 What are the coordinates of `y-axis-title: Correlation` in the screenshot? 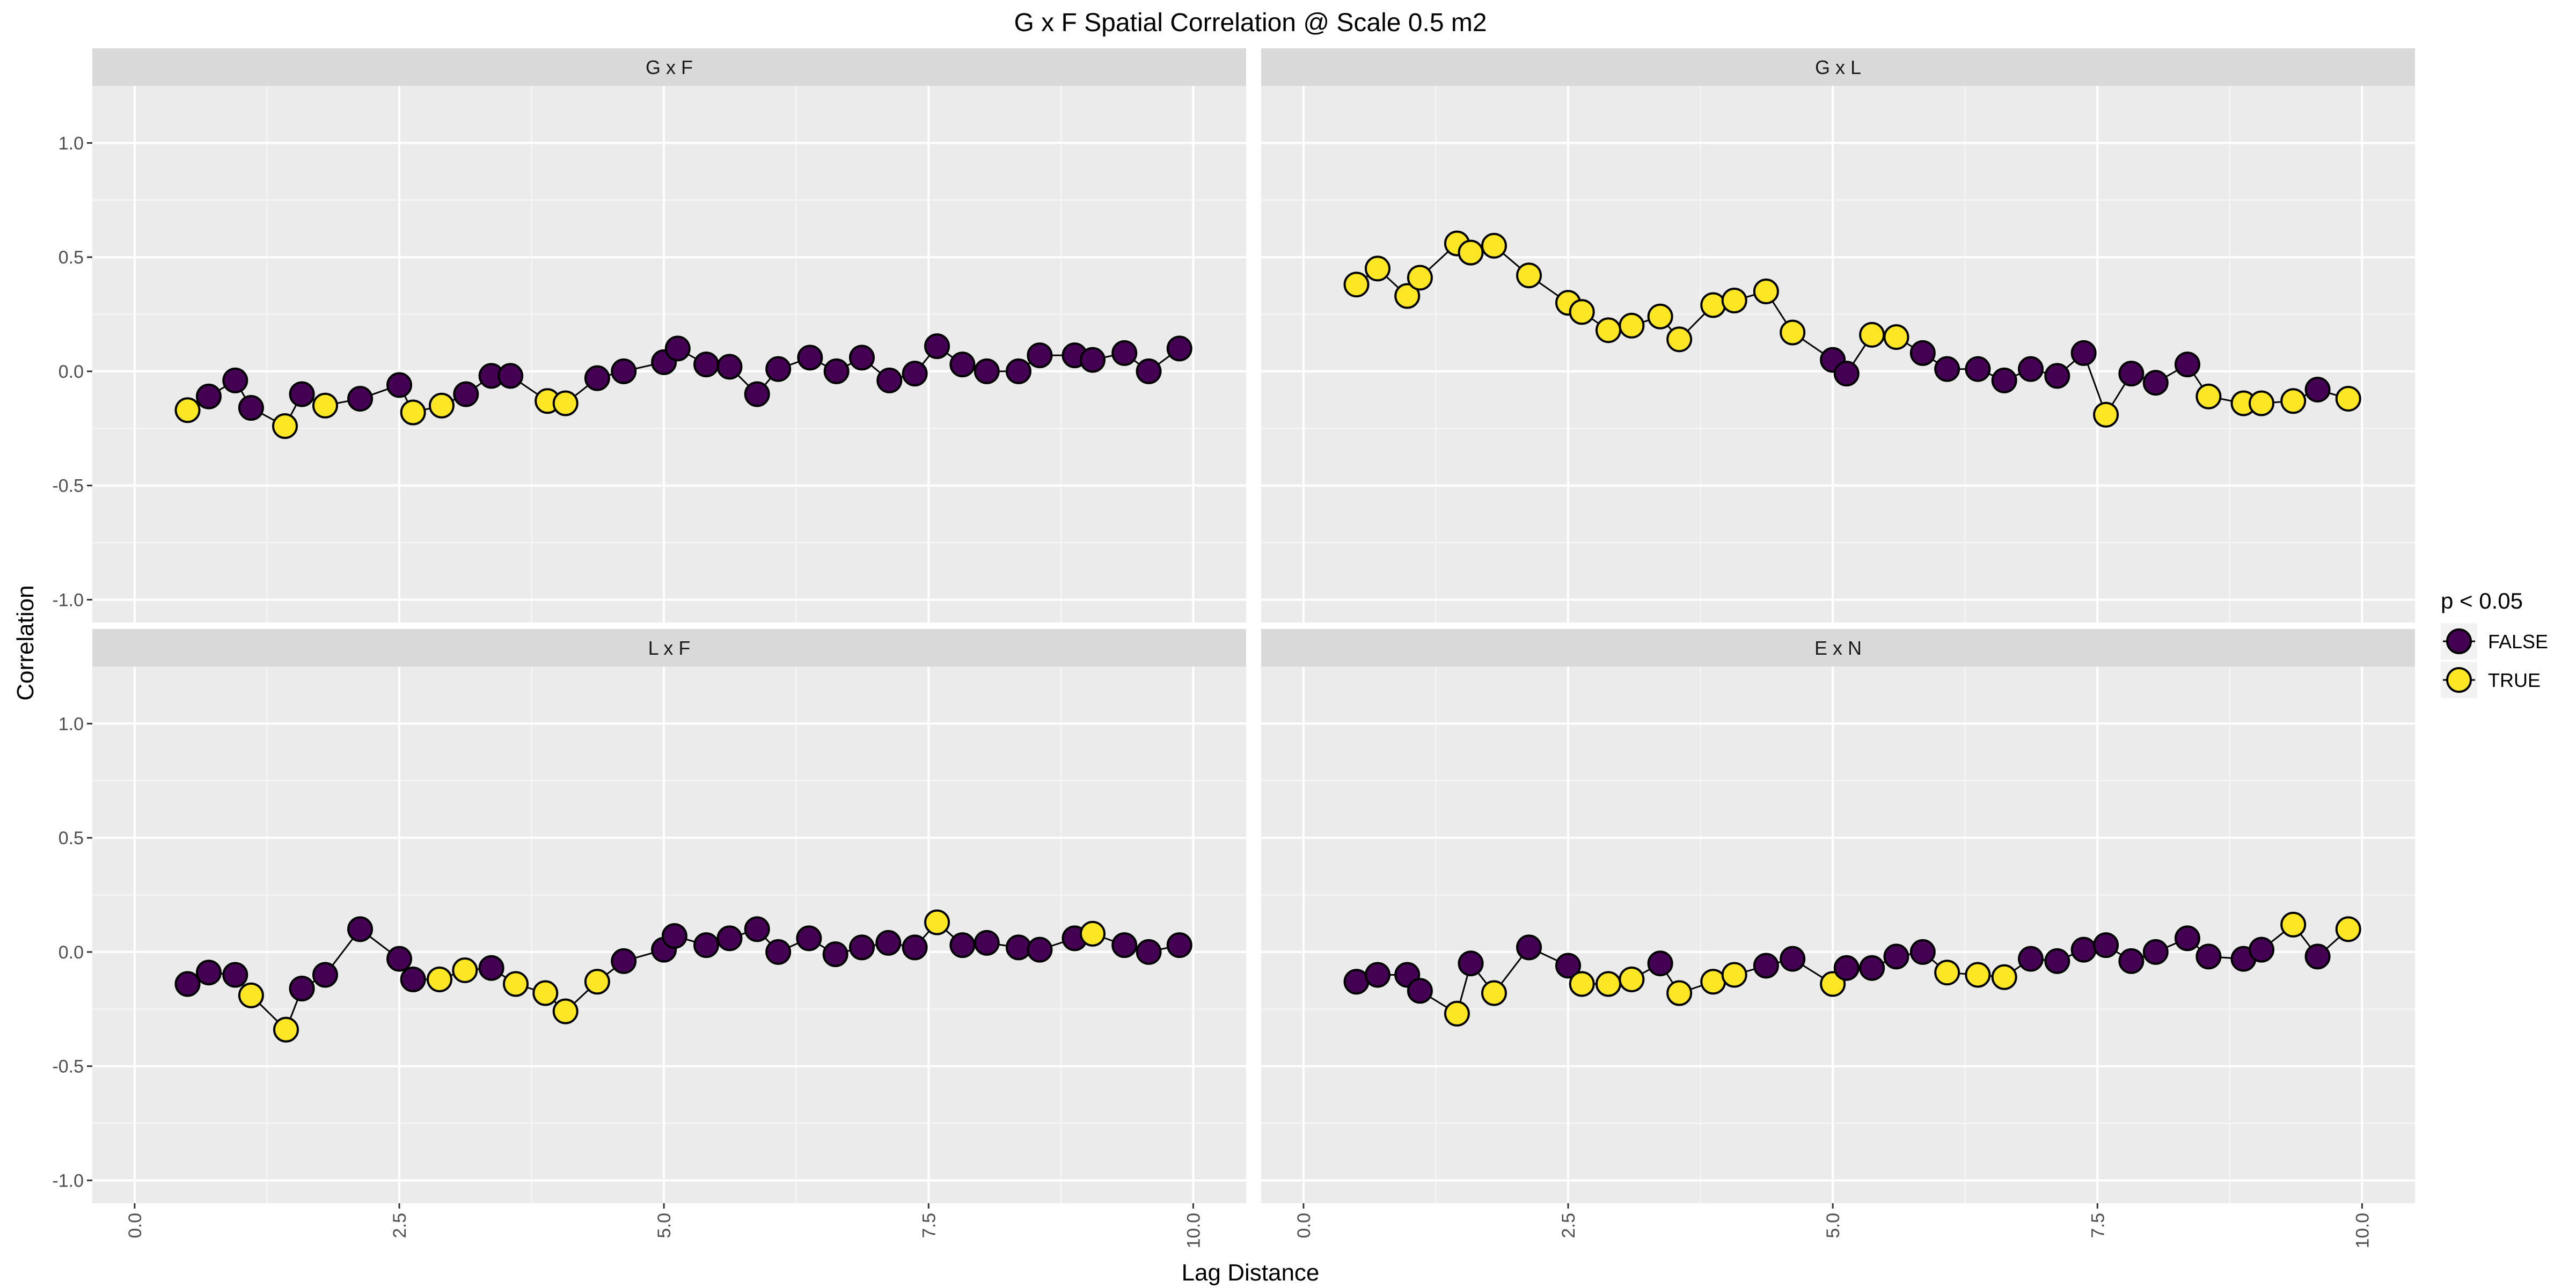 It's located at (25, 642).